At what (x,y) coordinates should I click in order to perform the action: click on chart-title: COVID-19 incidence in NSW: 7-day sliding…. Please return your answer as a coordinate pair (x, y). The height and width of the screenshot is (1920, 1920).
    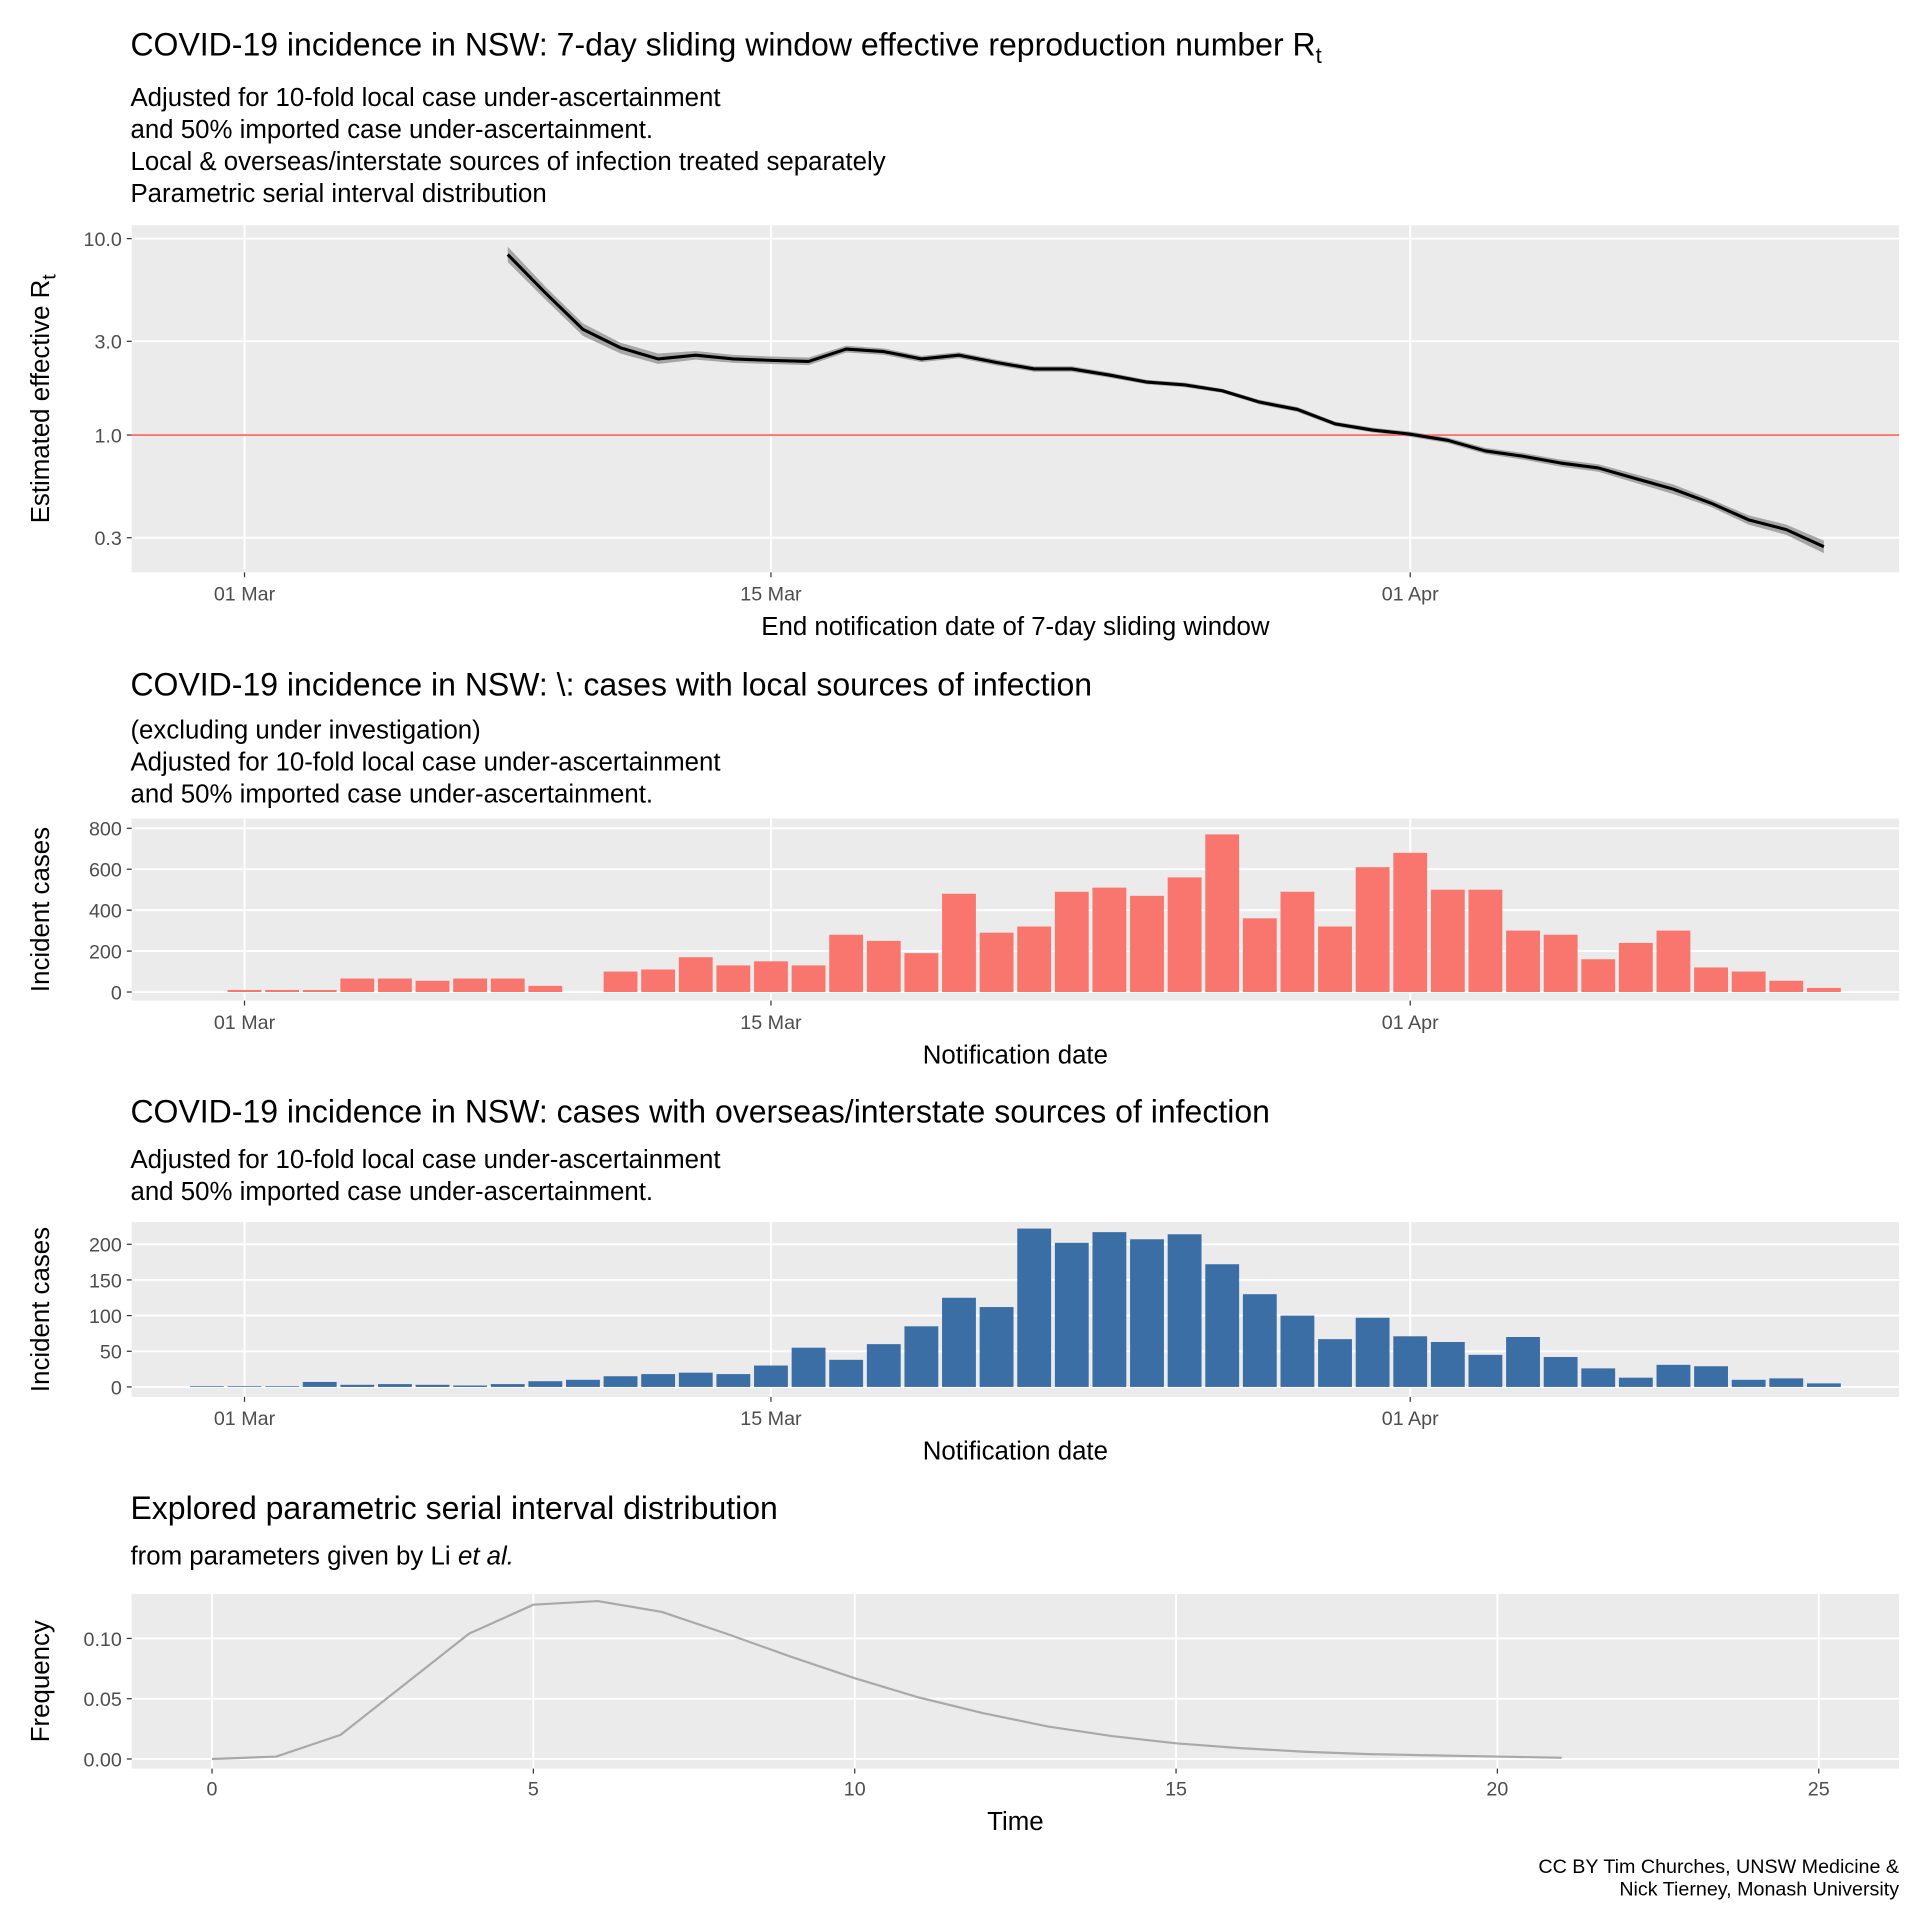
    Looking at the image, I should click on (725, 46).